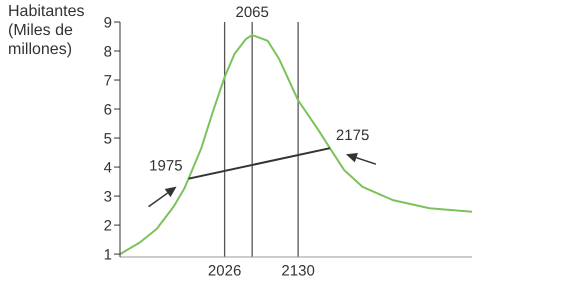  What do you see at coordinates (108, 225) in the screenshot?
I see `y-tick-label: 2` at bounding box center [108, 225].